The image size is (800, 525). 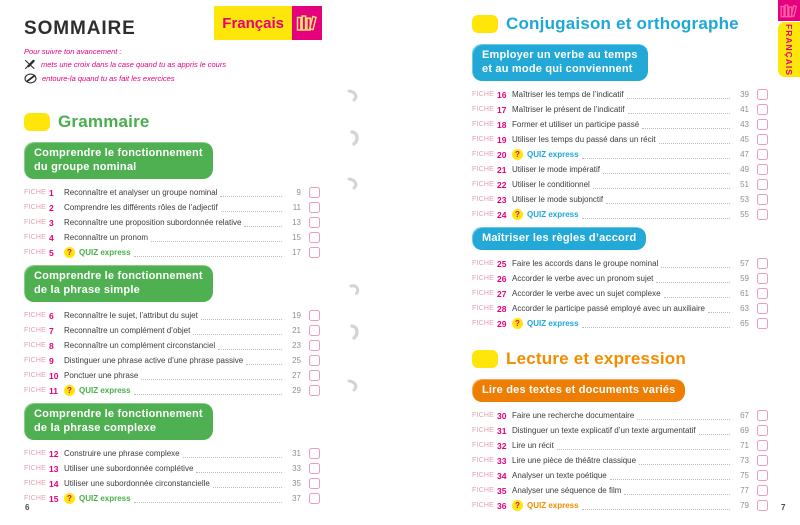 I want to click on yellow-chip-icon, so click(x=37, y=122).